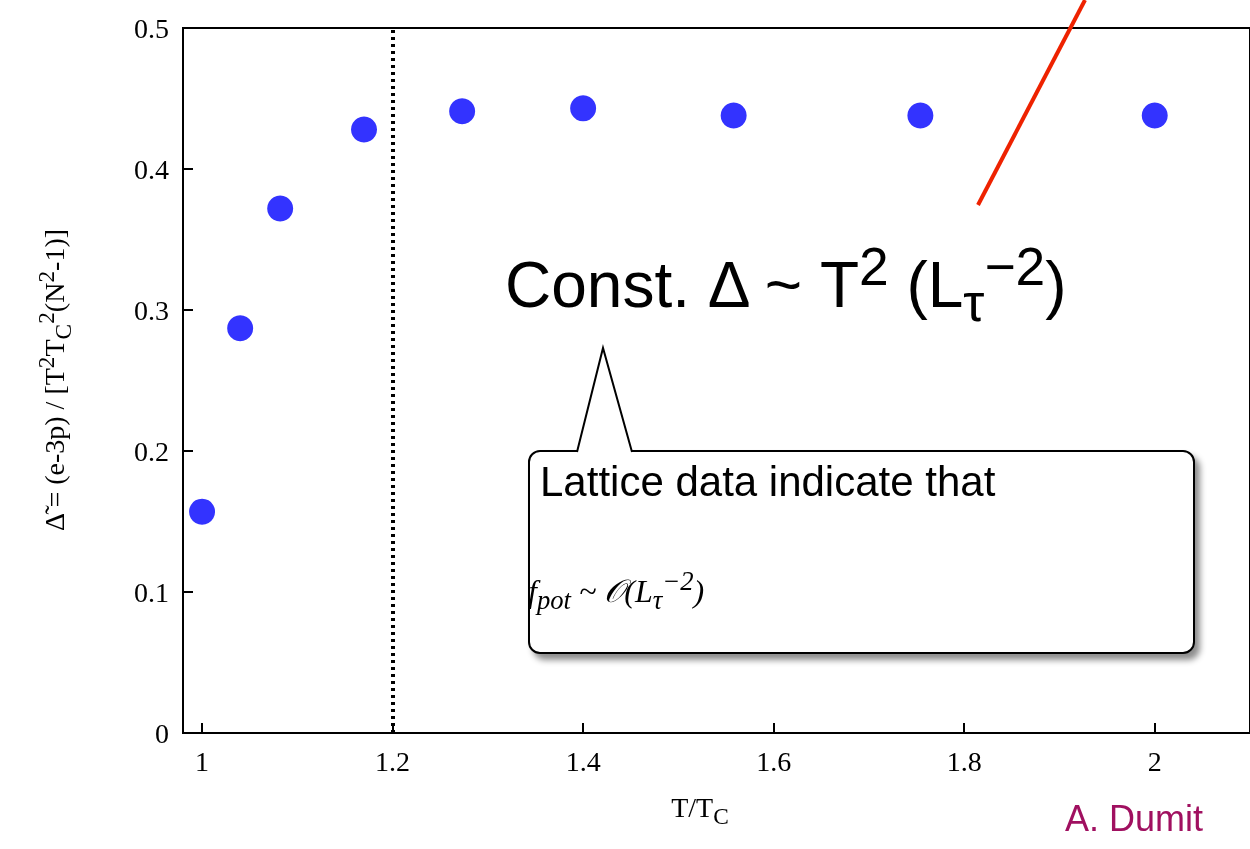 The height and width of the screenshot is (849, 1250). What do you see at coordinates (786, 285) in the screenshot?
I see `annotation: Const. Δ ~ T$^{2}$ (L$_{τ}$$^{−2}$)` at bounding box center [786, 285].